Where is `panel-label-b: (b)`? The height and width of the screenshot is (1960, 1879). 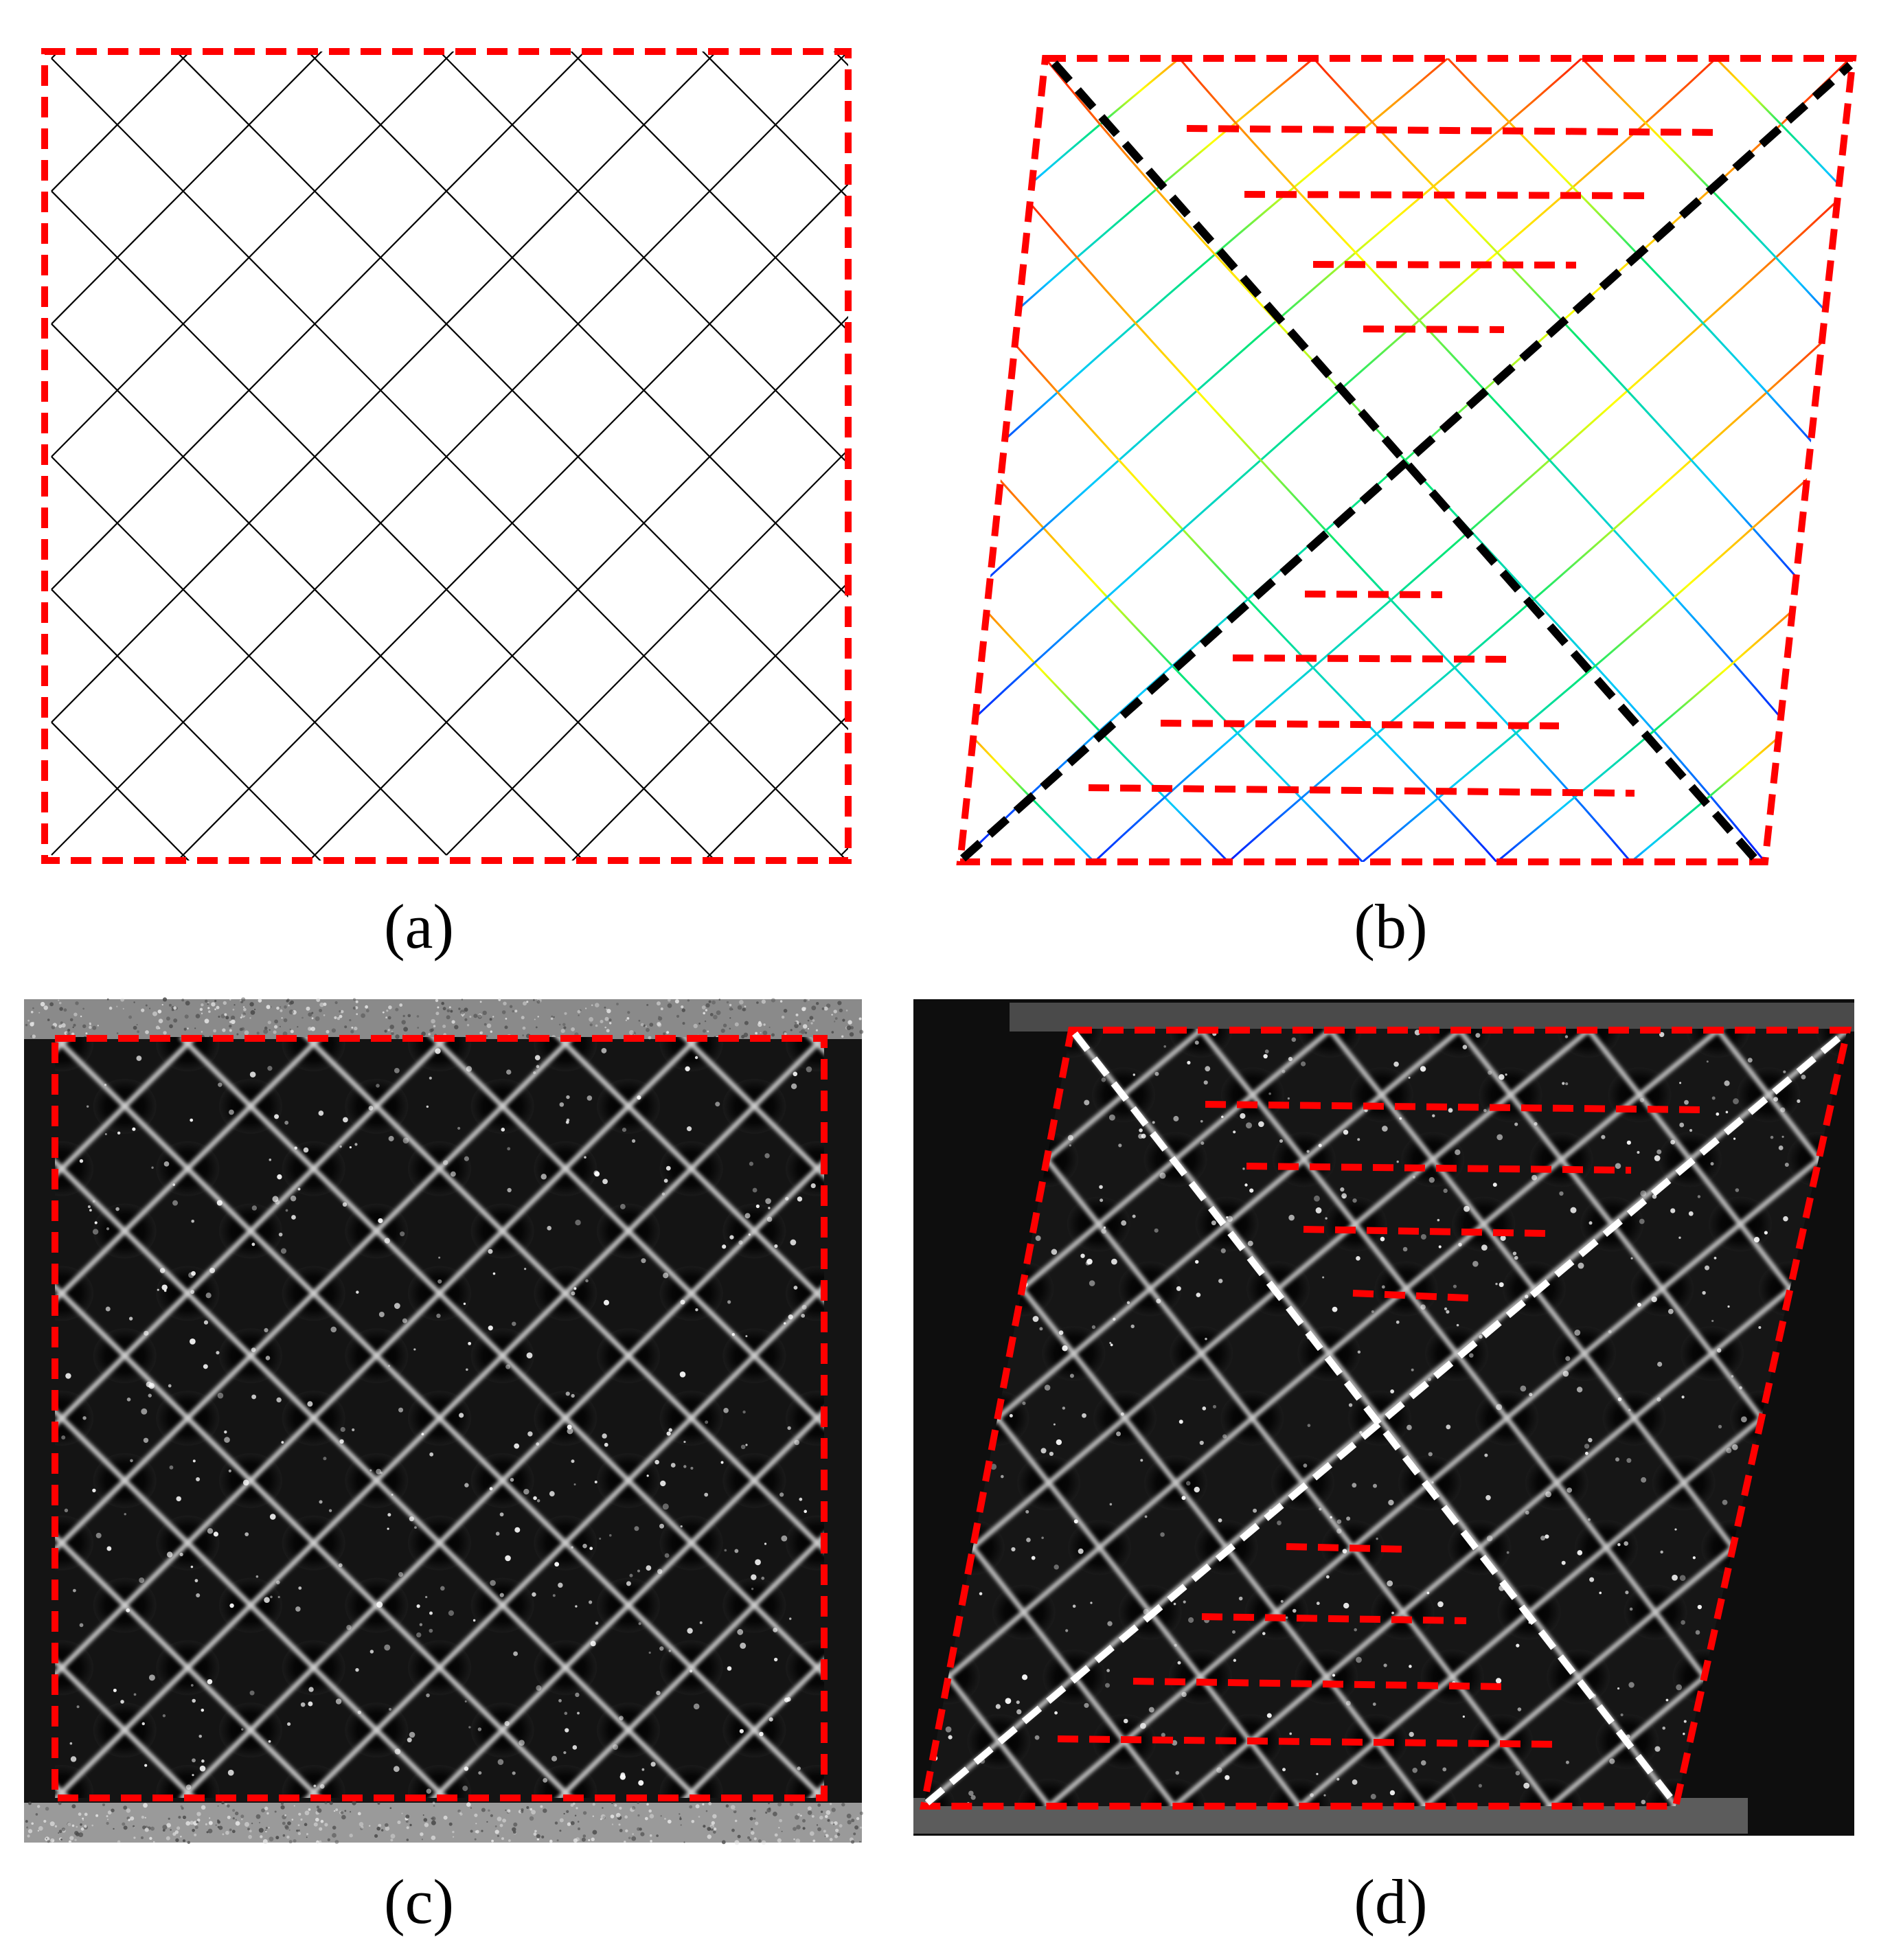
panel-label-b: (b) is located at coordinates (1390, 926).